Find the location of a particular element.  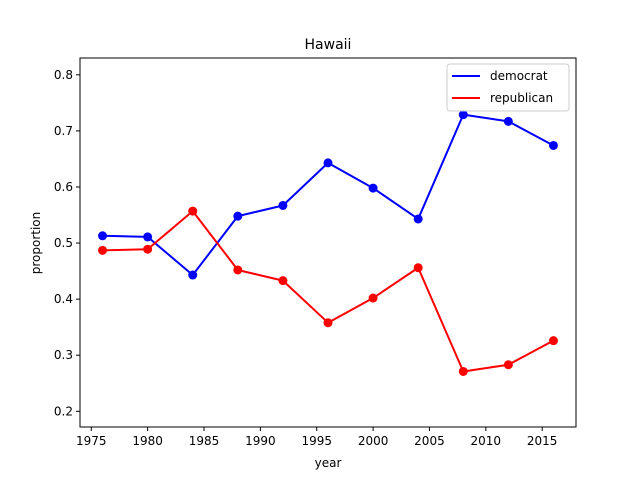

x-tick-label: 1985 is located at coordinates (204, 441).